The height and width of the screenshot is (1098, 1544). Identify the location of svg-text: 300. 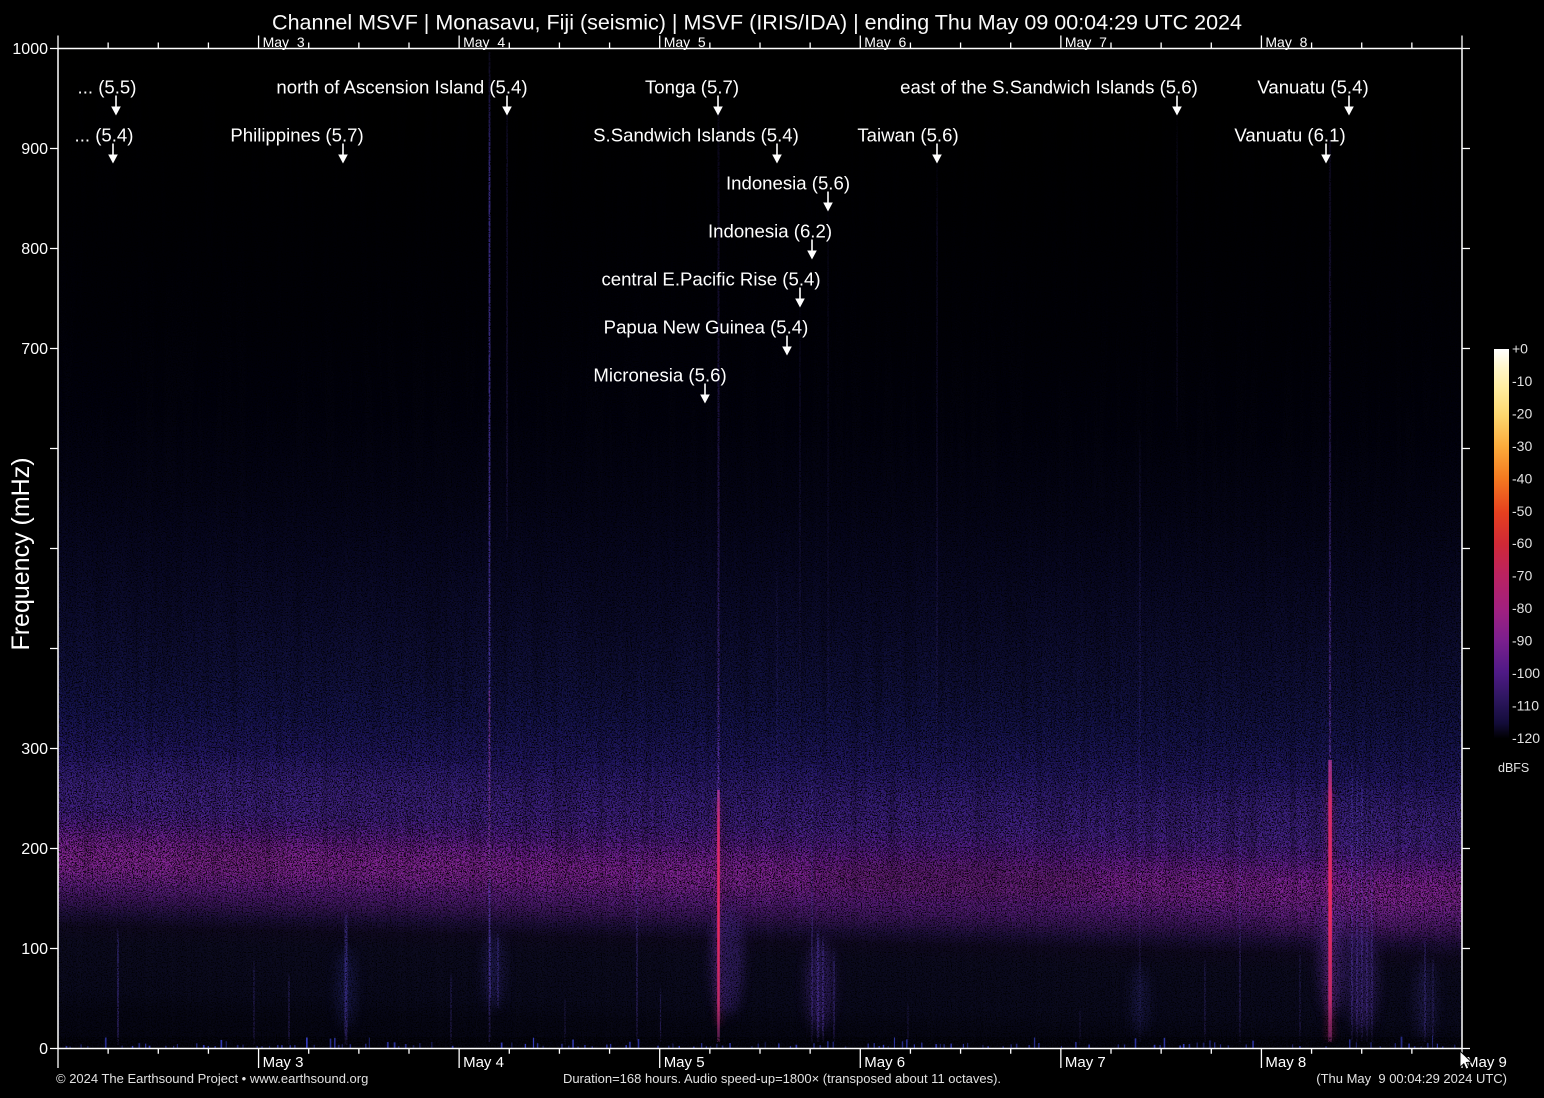
(34, 749).